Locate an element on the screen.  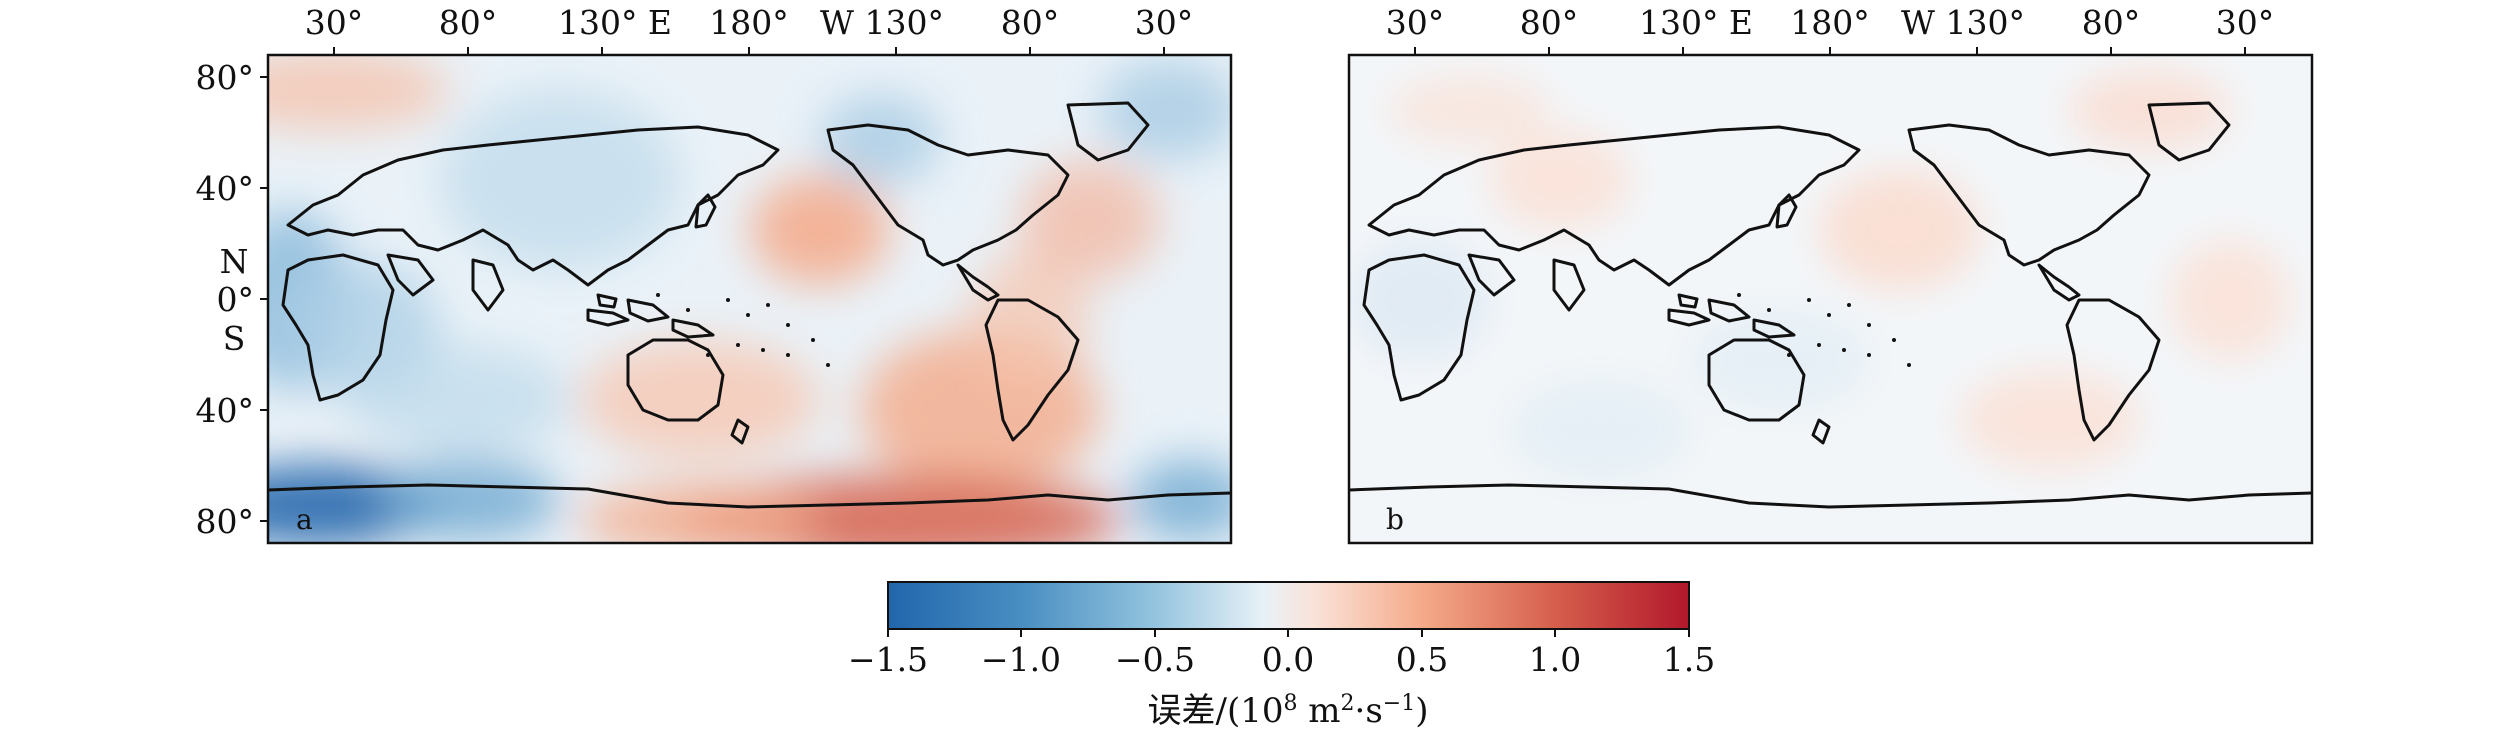
colorbar-label-exp1: 8 is located at coordinates (1290, 703).